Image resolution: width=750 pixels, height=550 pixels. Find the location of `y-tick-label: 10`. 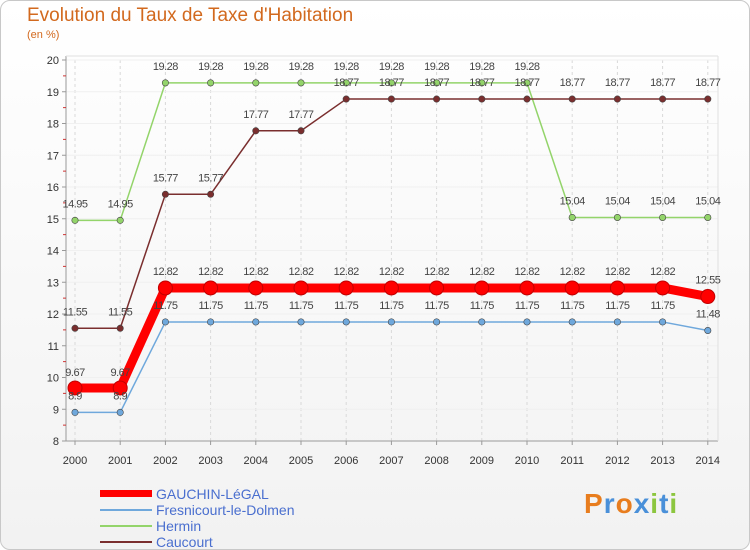

y-tick-label: 10 is located at coordinates (53, 379).